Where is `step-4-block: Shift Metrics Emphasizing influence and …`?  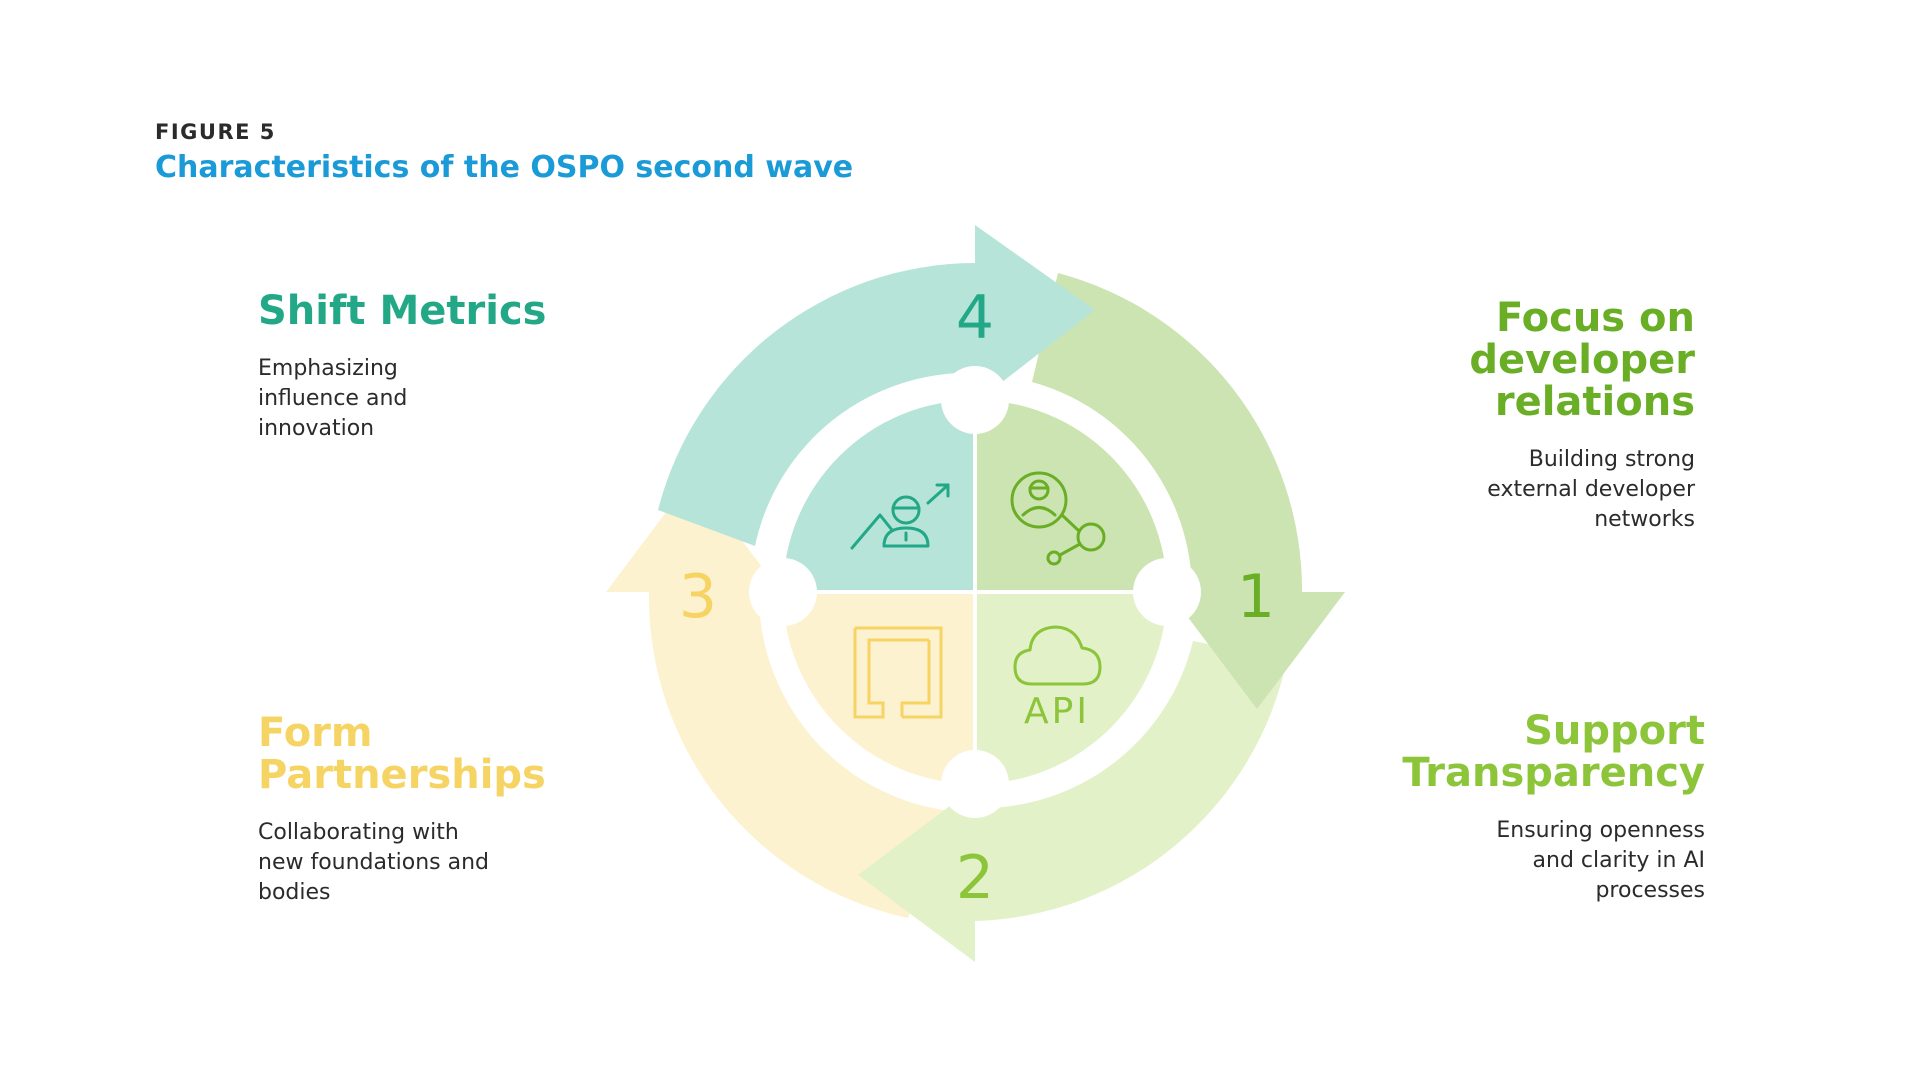 step-4-block: Shift Metrics Emphasizing influence and … is located at coordinates (418, 367).